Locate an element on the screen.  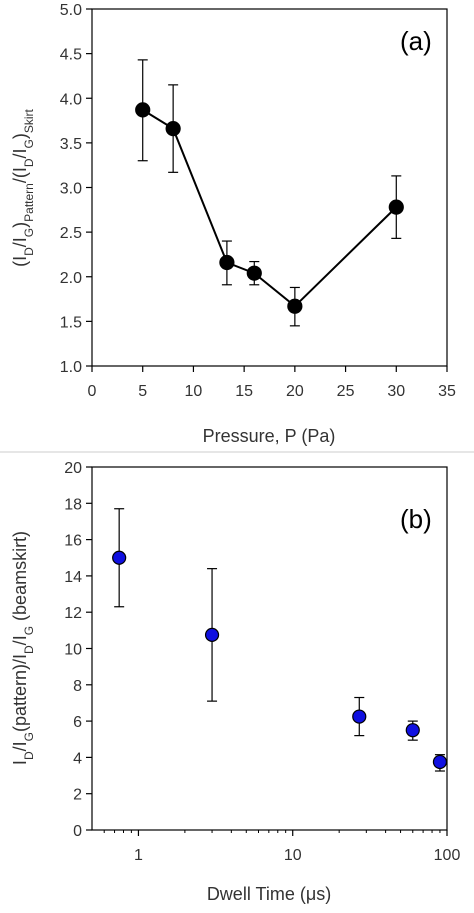
y-tick-label: 2.0 is located at coordinates (71, 278).